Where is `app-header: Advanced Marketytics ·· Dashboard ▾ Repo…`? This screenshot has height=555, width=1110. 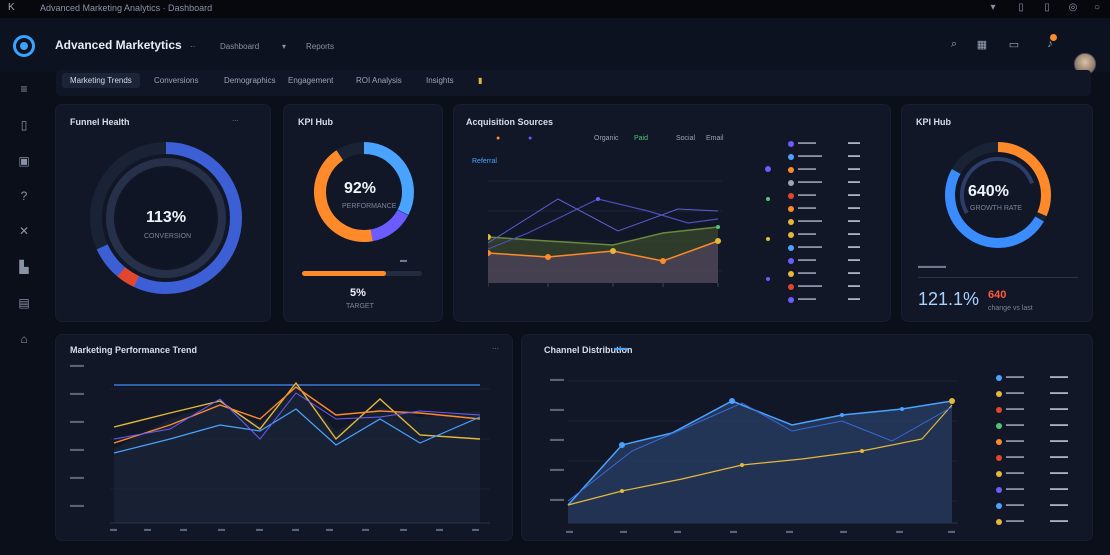
app-header: Advanced Marketytics ·· Dashboard ▾ Repo… is located at coordinates (555, 46).